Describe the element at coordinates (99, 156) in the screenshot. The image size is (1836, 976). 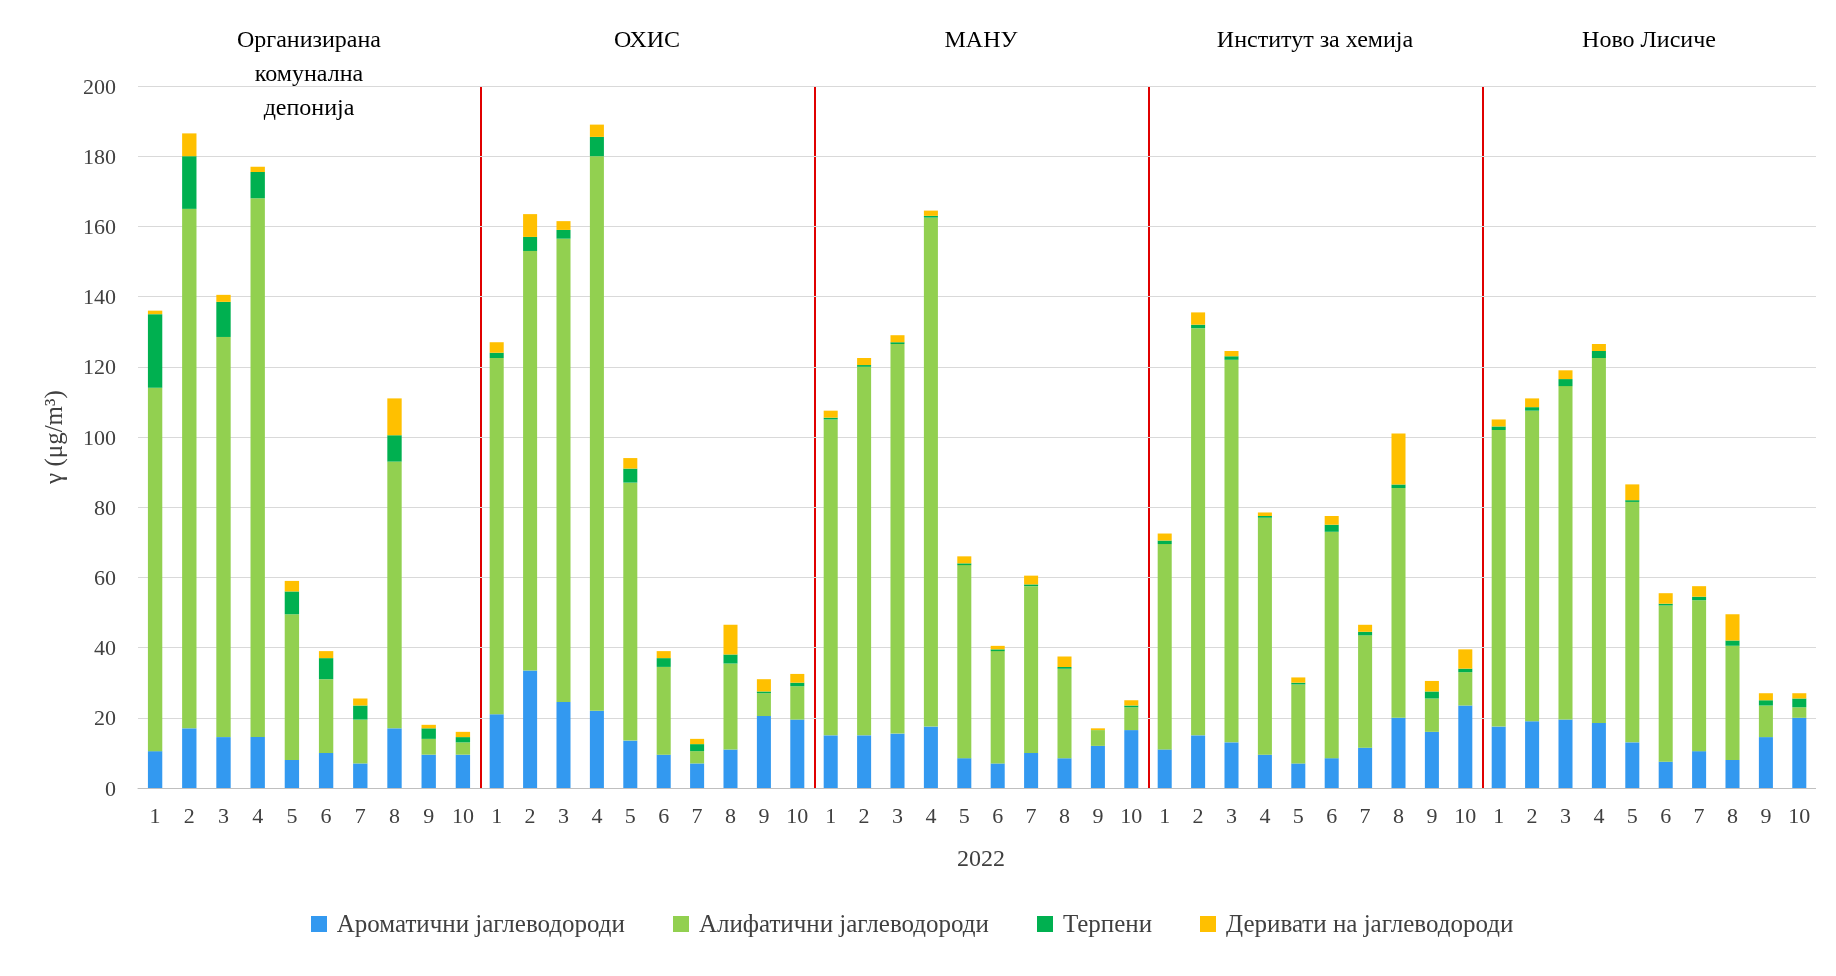
I see `y-tick-label: 180` at that location.